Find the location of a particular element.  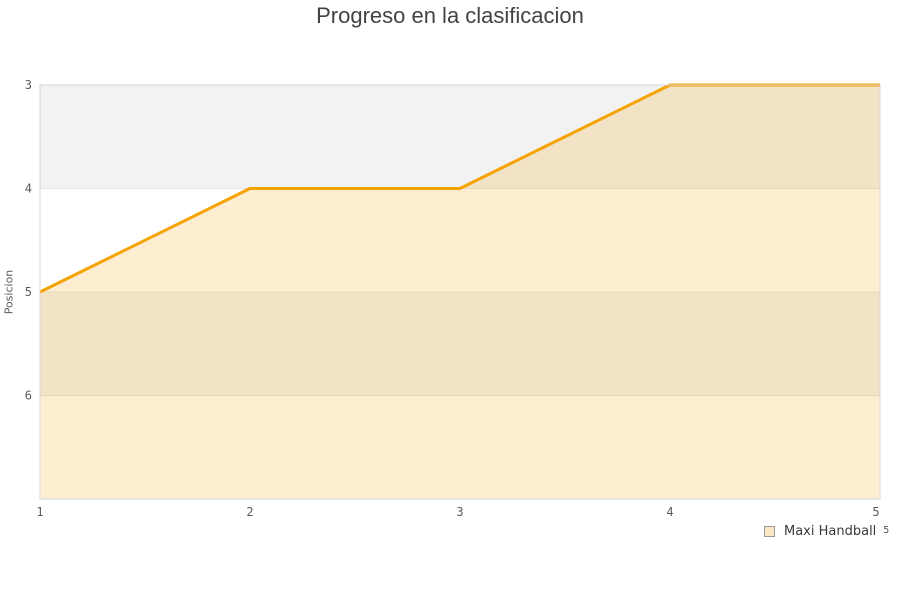

legend-note: 5 is located at coordinates (886, 530).